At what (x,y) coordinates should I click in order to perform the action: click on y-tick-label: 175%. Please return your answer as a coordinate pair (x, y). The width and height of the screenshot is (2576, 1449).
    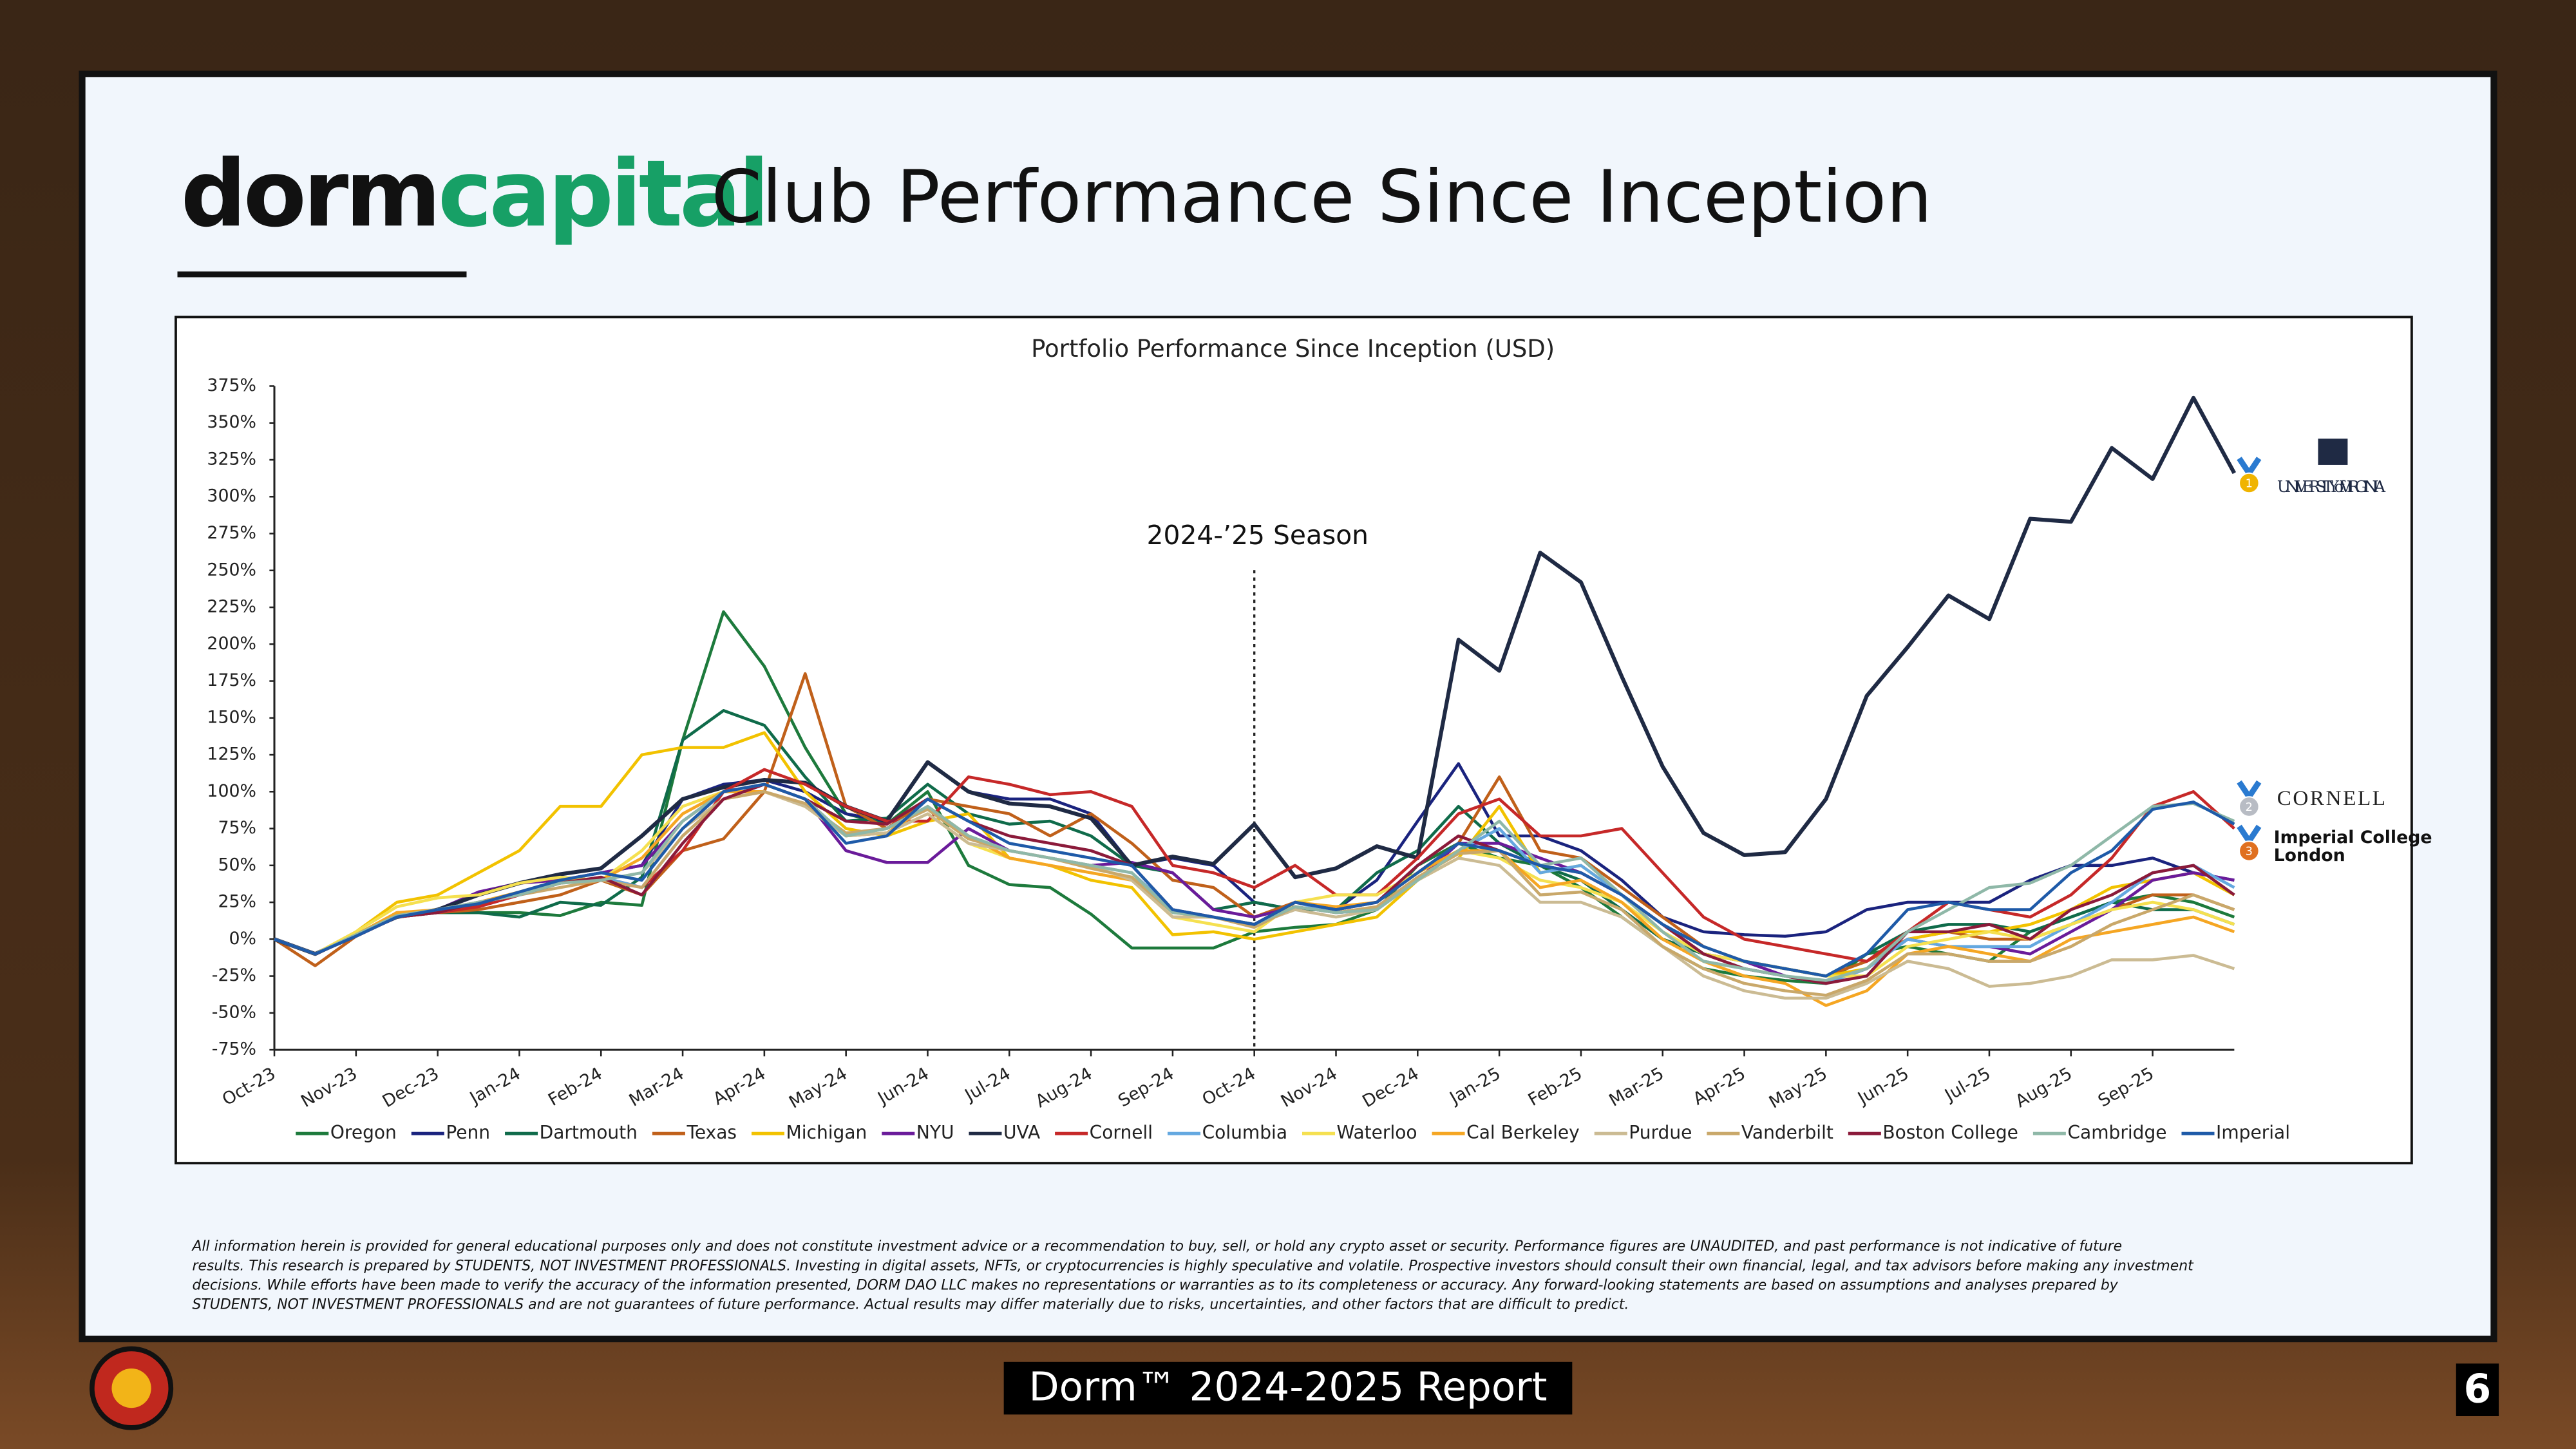
    Looking at the image, I should click on (232, 680).